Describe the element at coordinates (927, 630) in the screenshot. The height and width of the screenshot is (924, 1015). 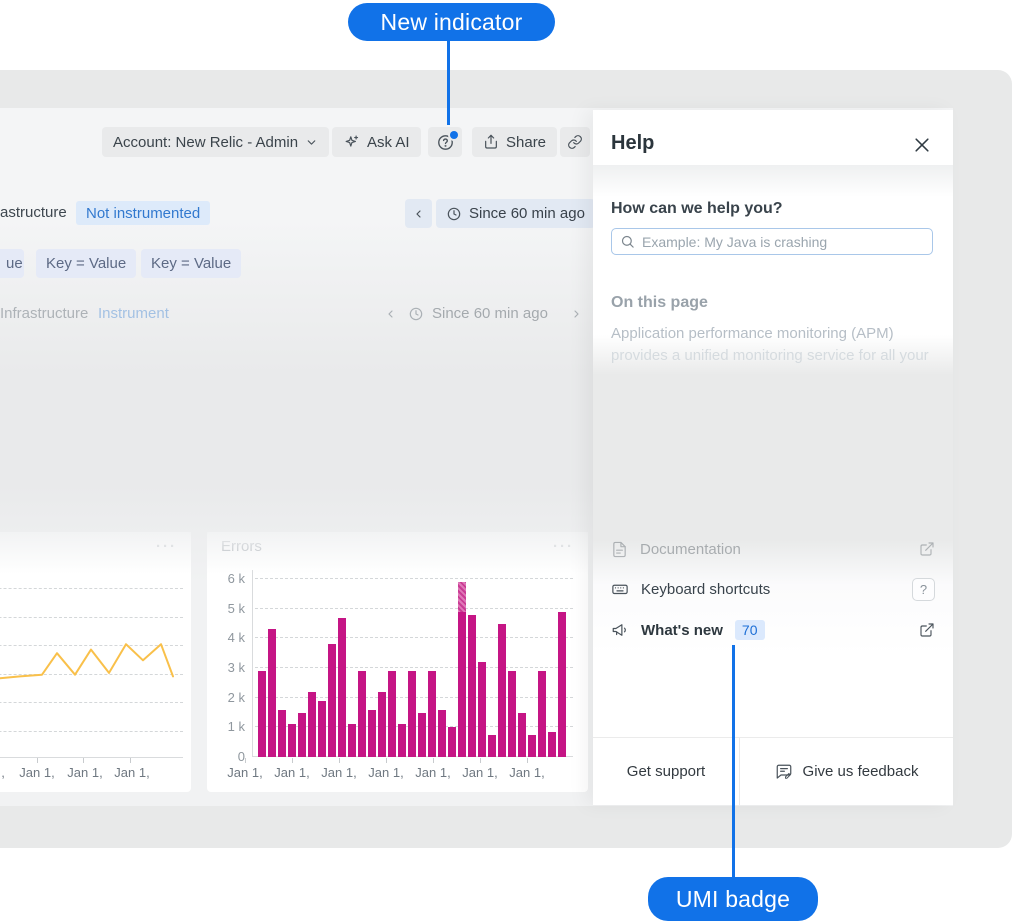
I see `external-link-icon` at that location.